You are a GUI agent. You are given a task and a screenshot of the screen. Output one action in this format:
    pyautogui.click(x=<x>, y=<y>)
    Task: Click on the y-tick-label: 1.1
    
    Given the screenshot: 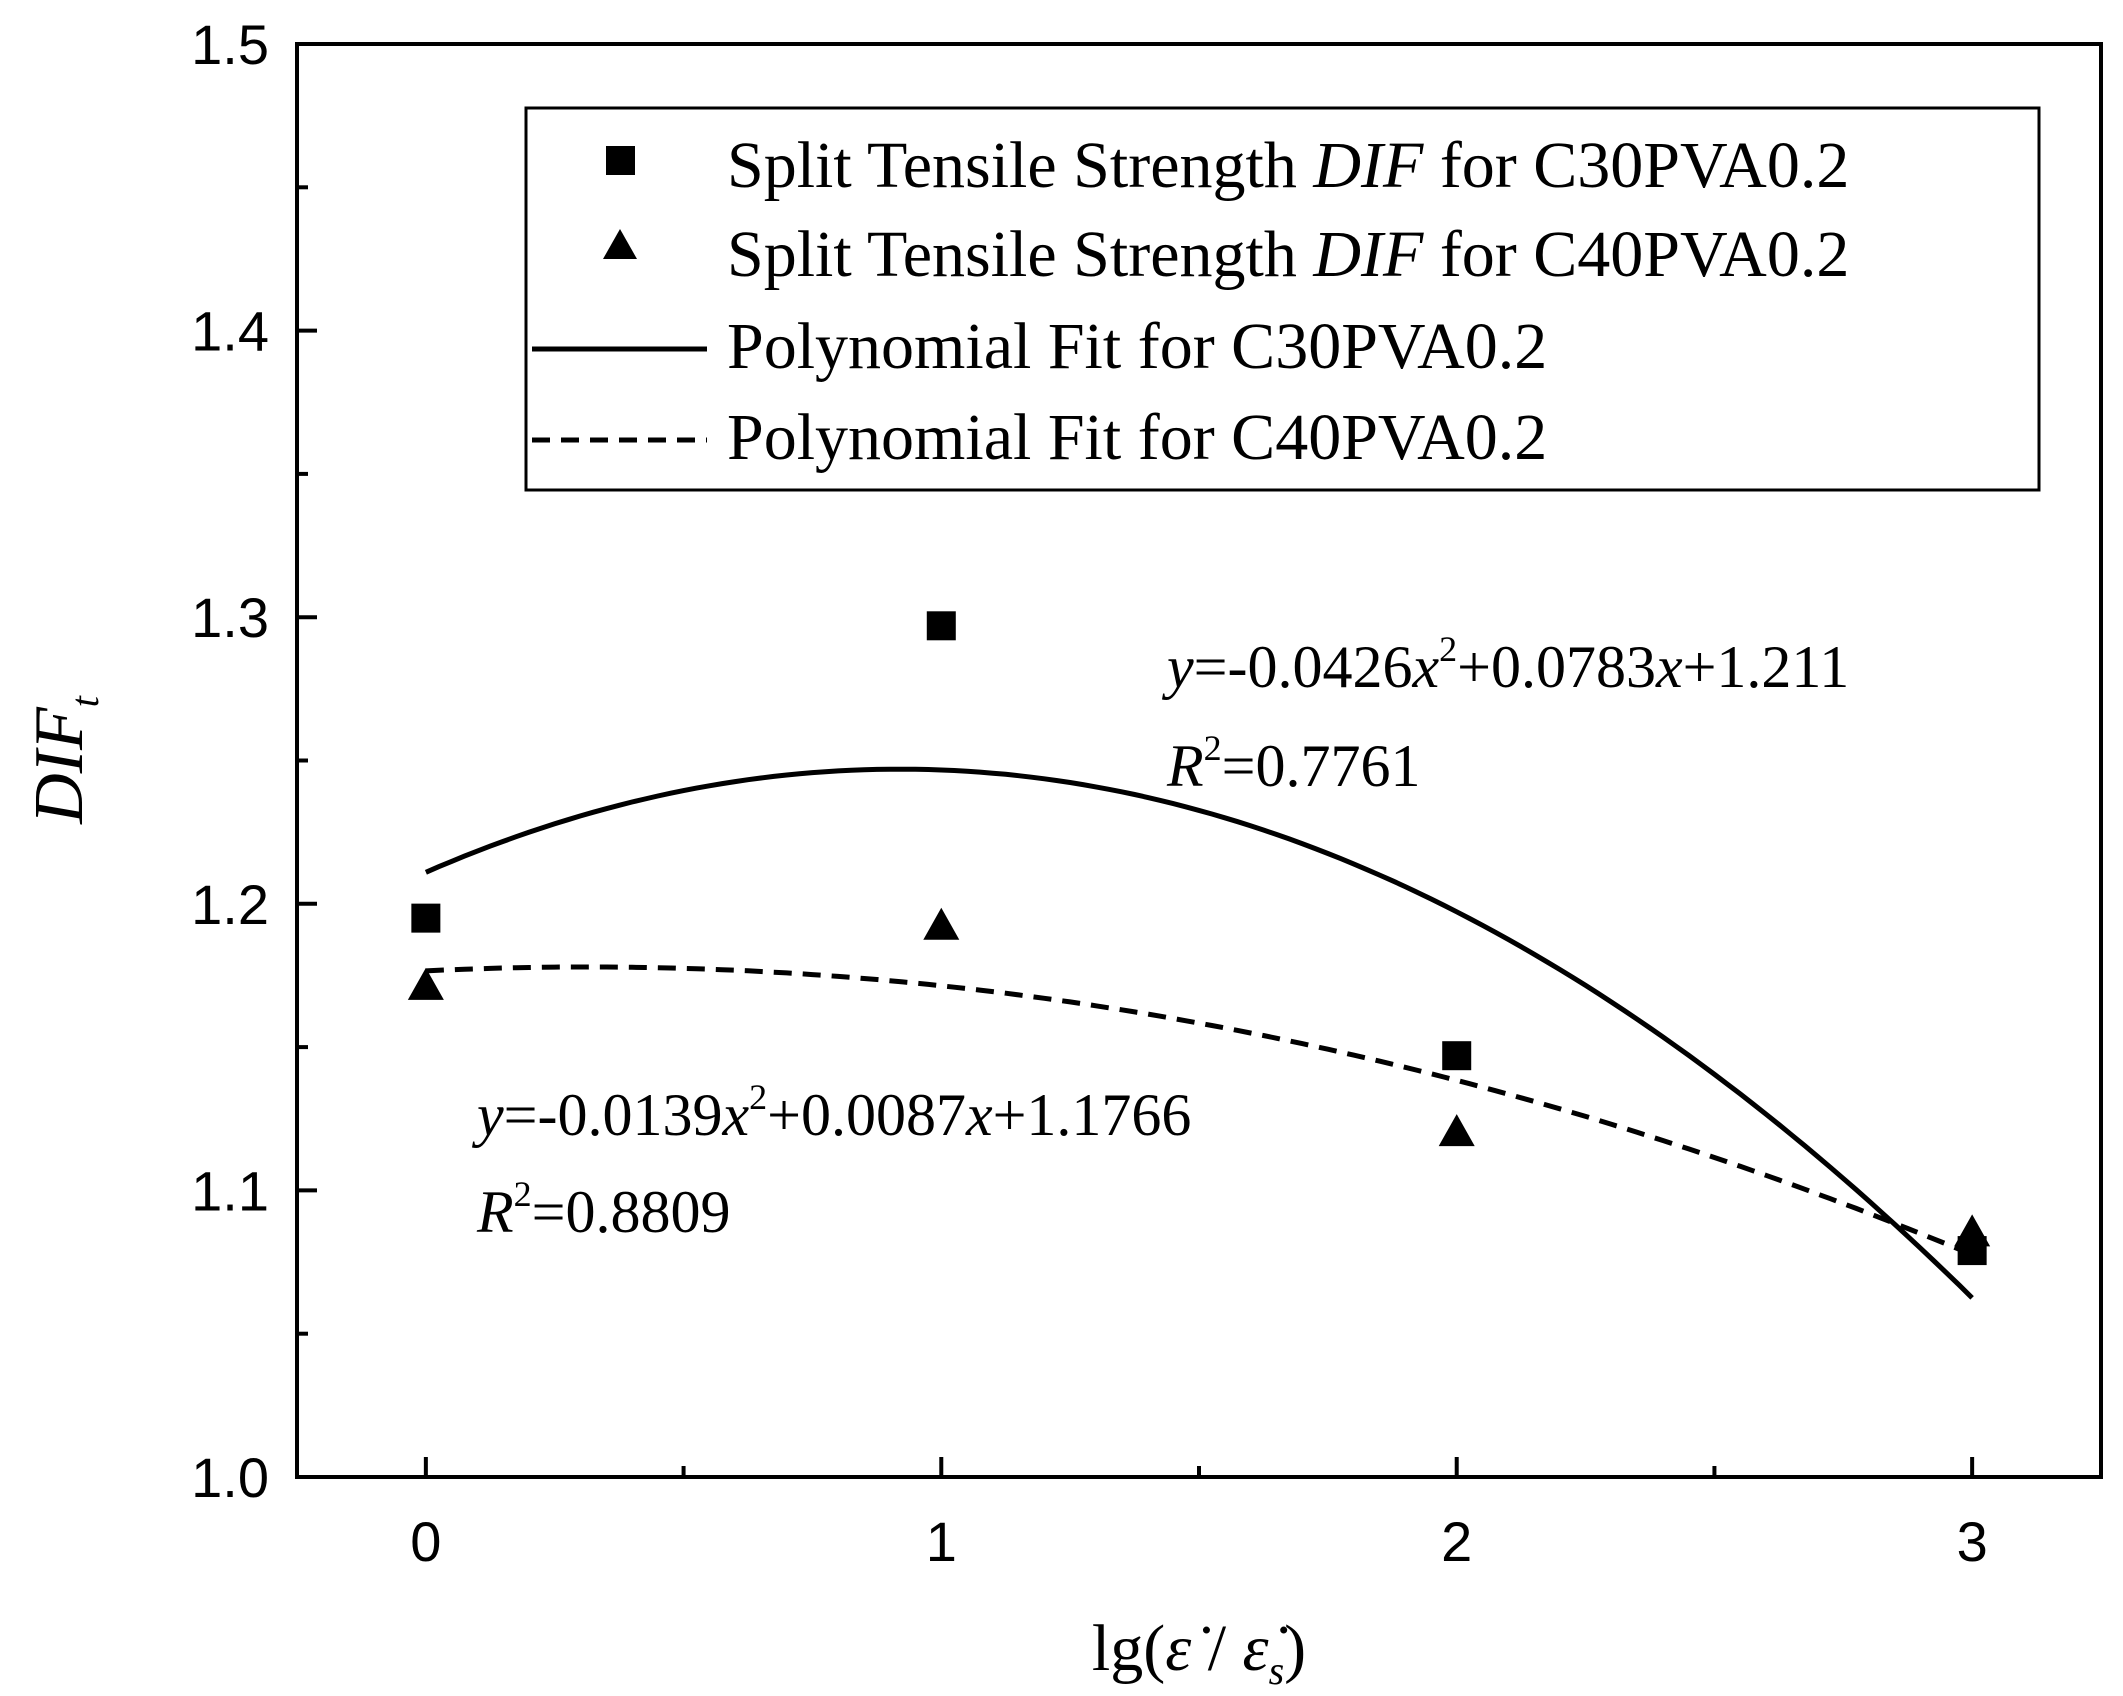 What is the action you would take?
    pyautogui.click(x=230, y=1190)
    